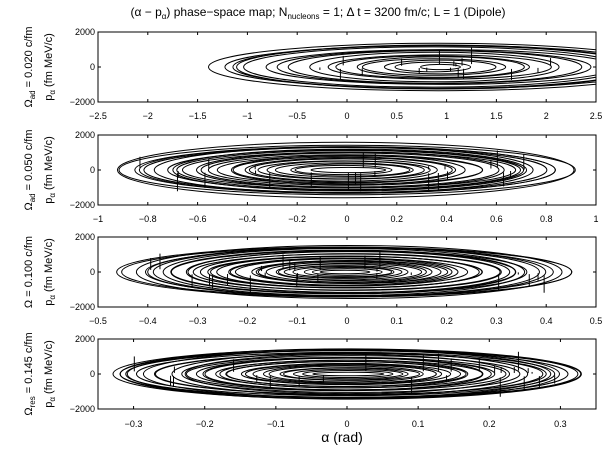  Describe the element at coordinates (496, 116) in the screenshot. I see `x-tick-label: 1.5` at that location.